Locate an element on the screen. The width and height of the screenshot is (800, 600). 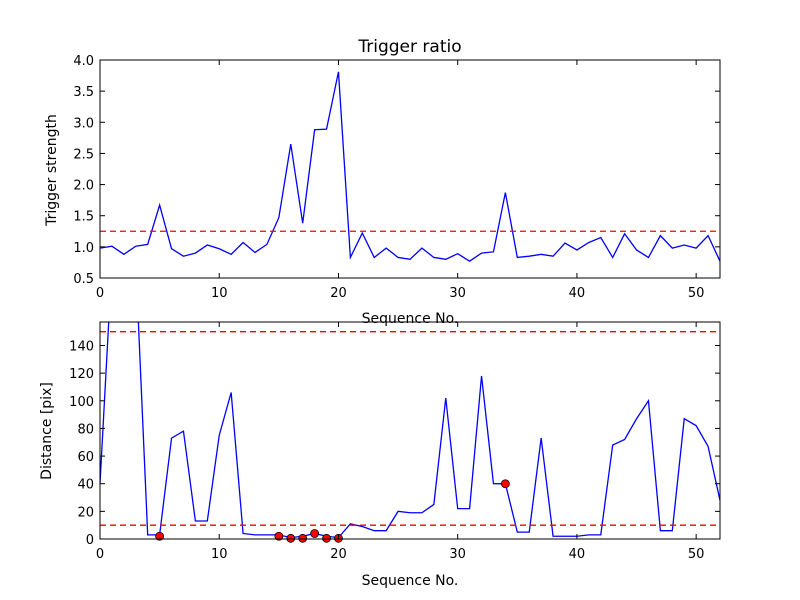
y-tick-label: 120 is located at coordinates (81, 374).